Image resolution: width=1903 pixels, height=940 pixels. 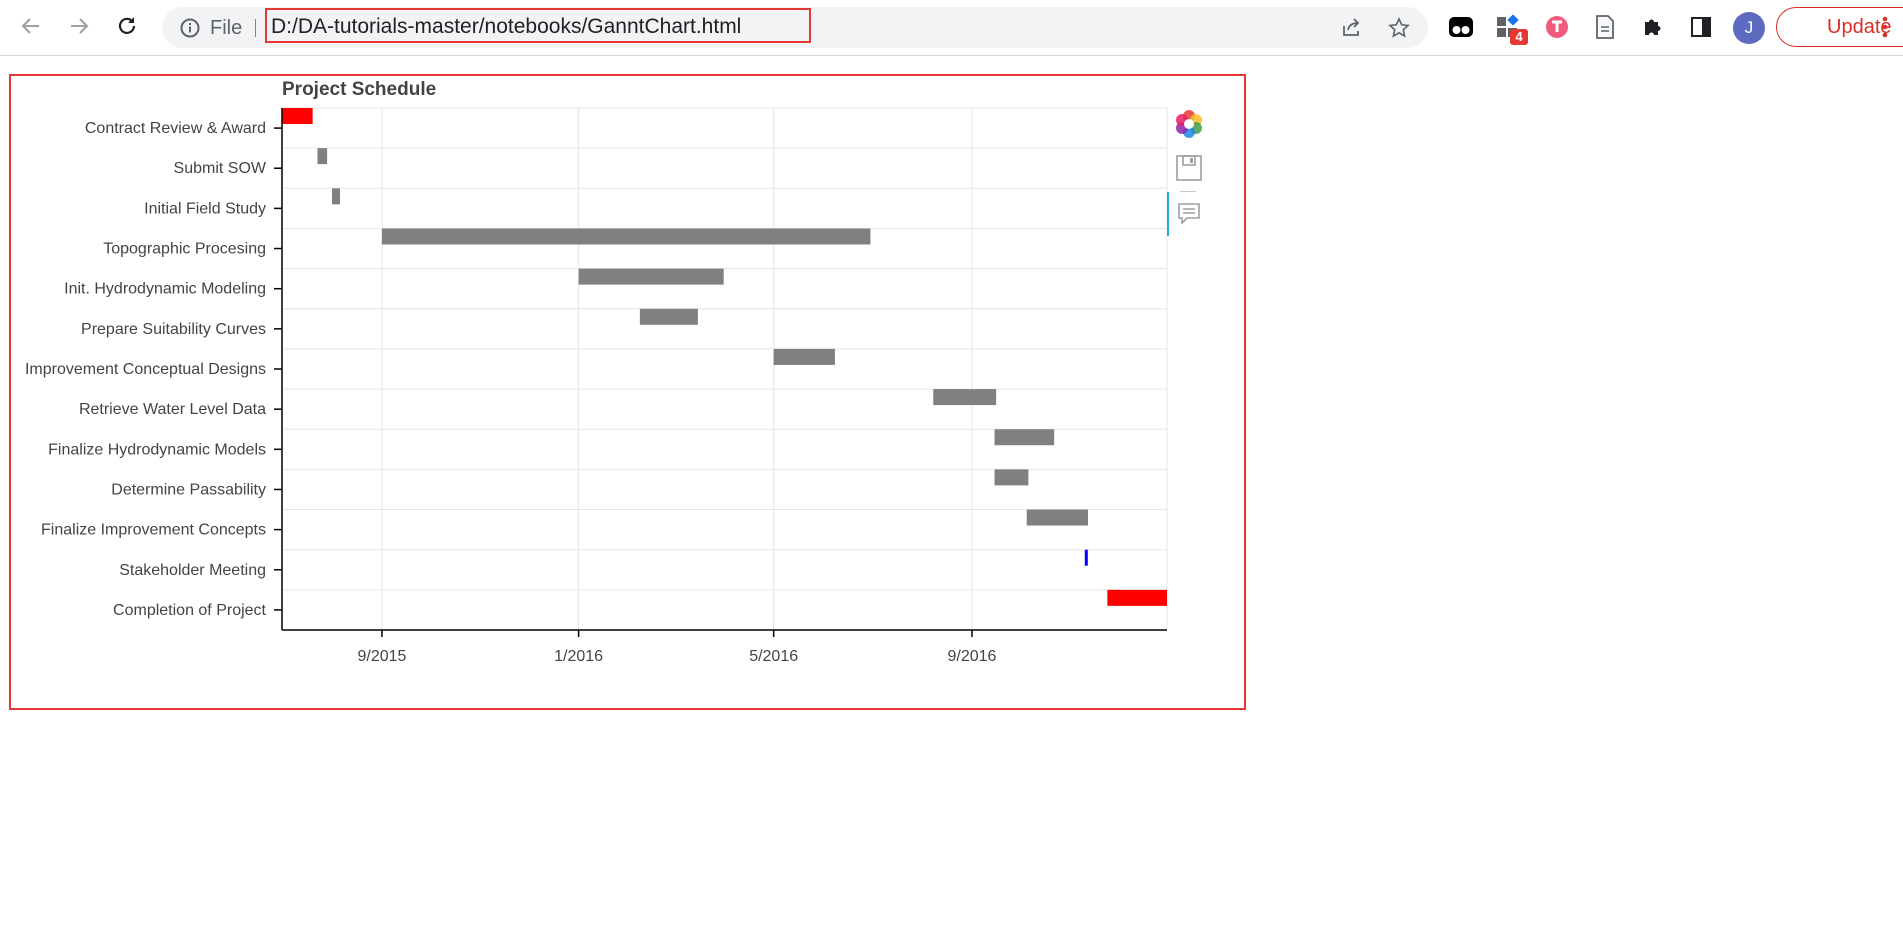 I want to click on extension-badge: 4, so click(x=1519, y=37).